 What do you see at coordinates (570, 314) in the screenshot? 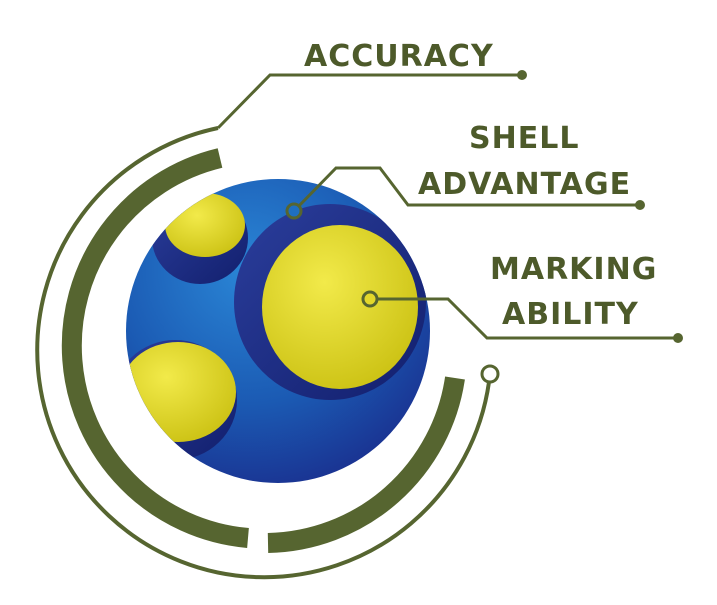
I see `label-ability: ABILITY` at bounding box center [570, 314].